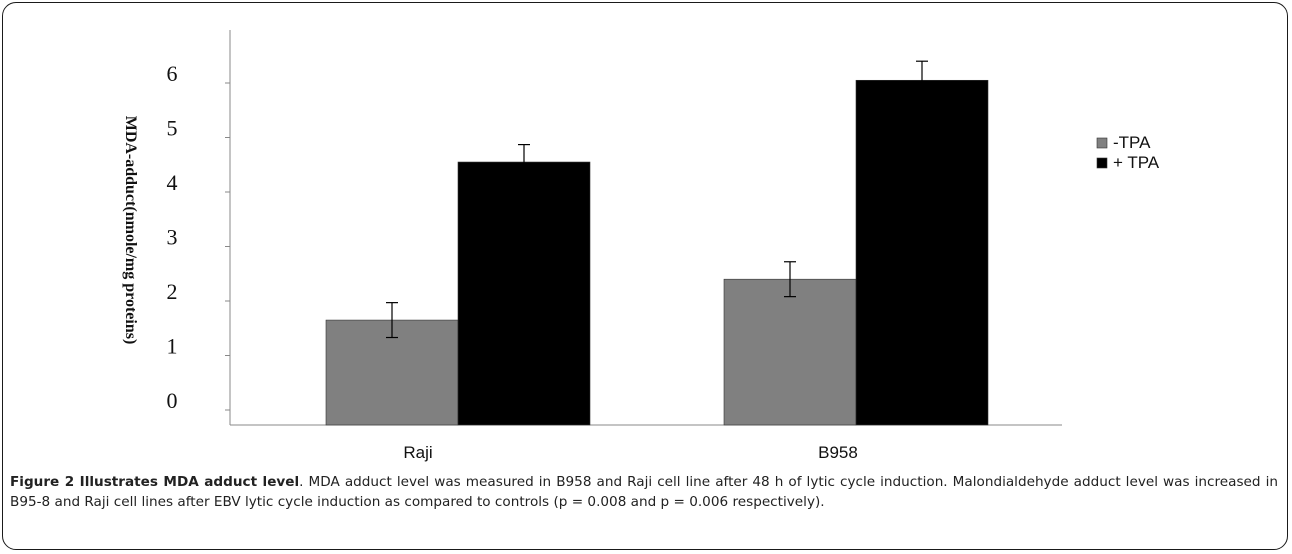 Image resolution: width=1292 pixels, height=554 pixels. I want to click on y-axis-title: MDA-adduct(nmole/mg proteins), so click(130, 230).